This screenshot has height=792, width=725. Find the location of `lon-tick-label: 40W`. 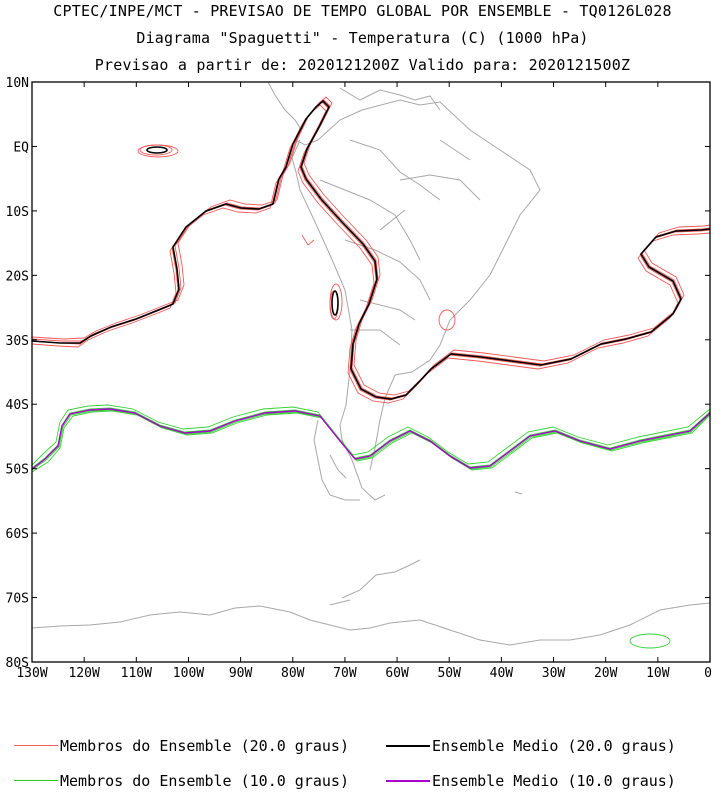

lon-tick-label: 40W is located at coordinates (502, 673).